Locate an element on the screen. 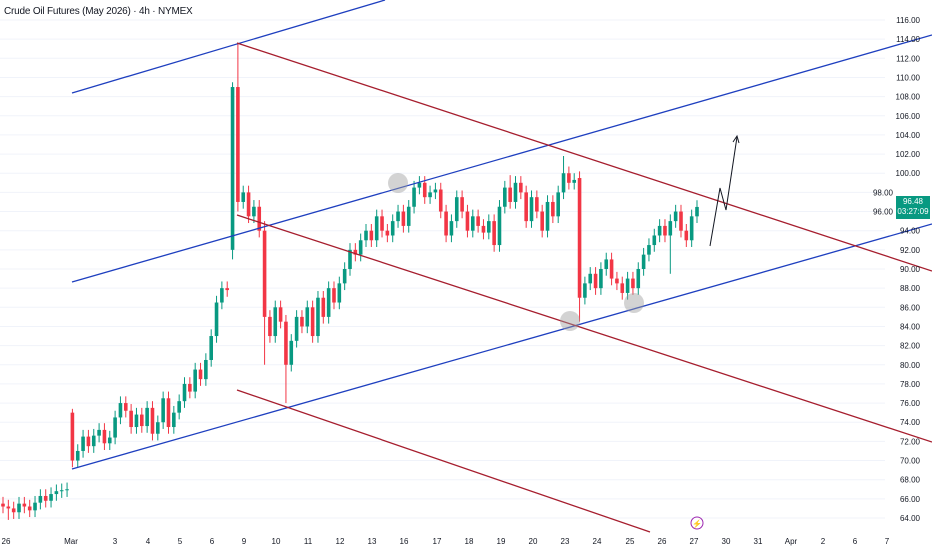 The height and width of the screenshot is (550, 932). price-tick-label: 74.00 is located at coordinates (910, 422).